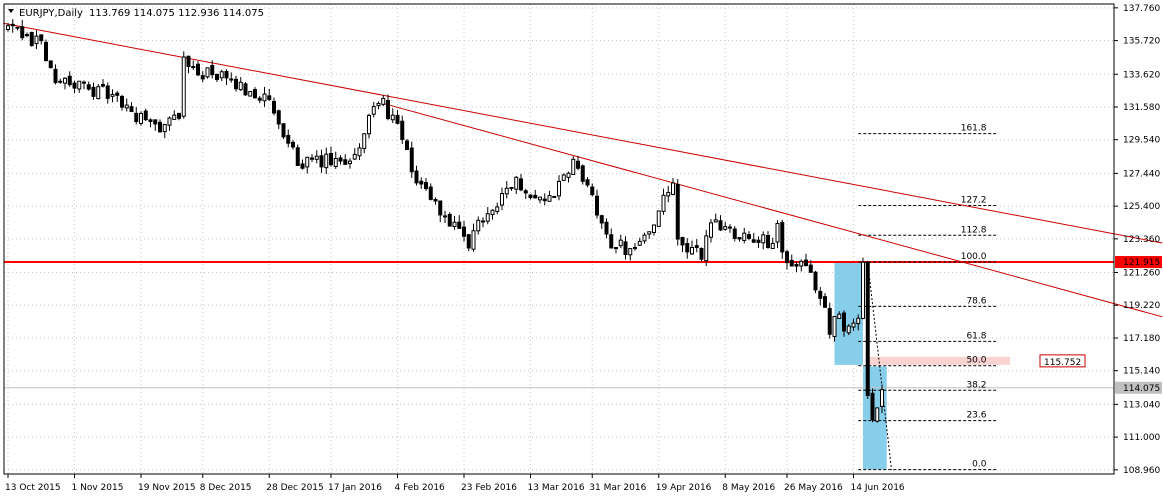 Image resolution: width=1163 pixels, height=503 pixels. What do you see at coordinates (813, 488) in the screenshot?
I see `x-tick-label: 26 May 2016` at bounding box center [813, 488].